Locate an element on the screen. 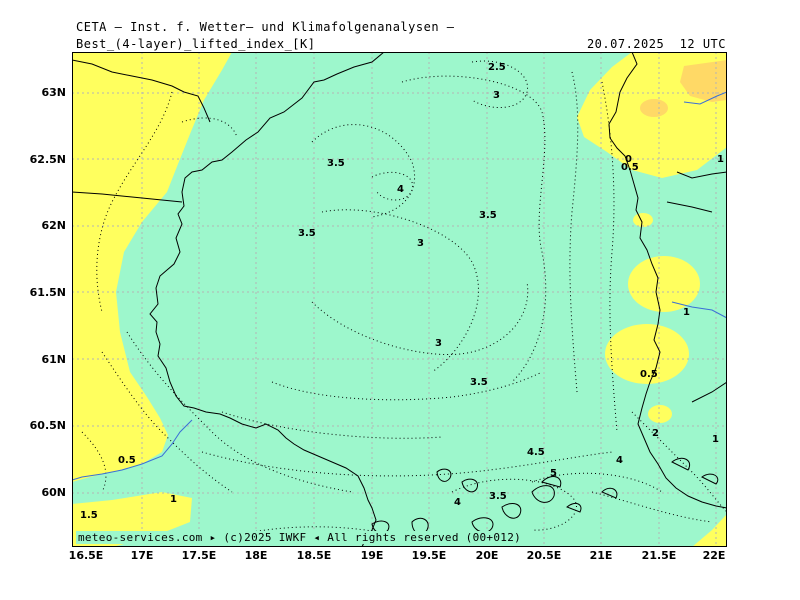 Image resolution: width=800 pixels, height=600 pixels. unstable-area-northeast-core is located at coordinates (703, 81).